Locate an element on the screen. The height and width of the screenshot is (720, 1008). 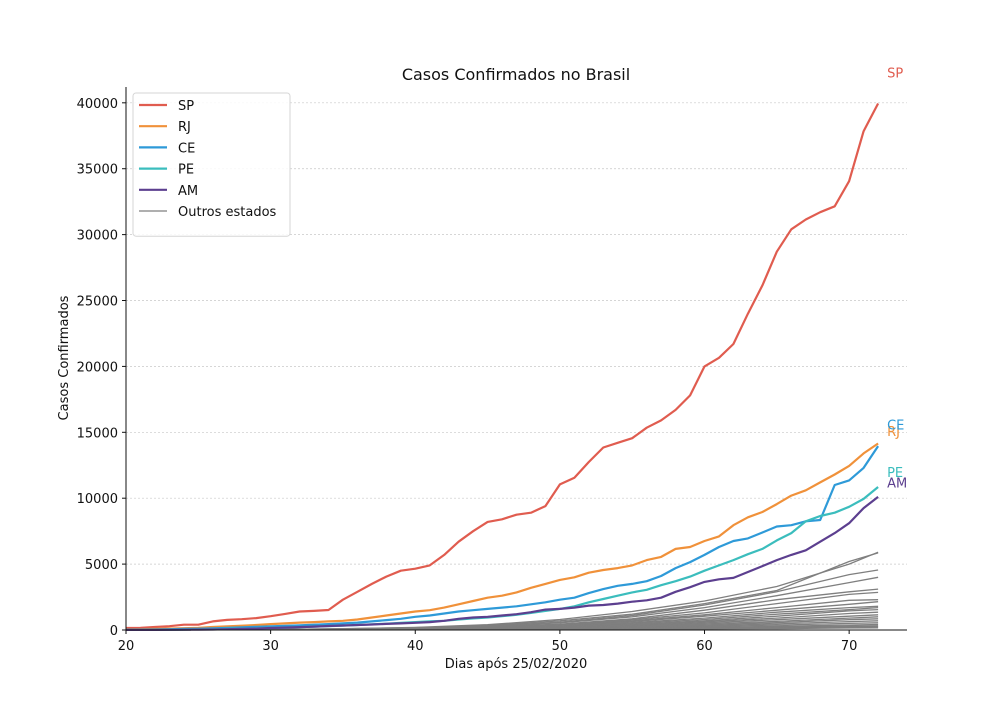
y-tick-label-6: 30000 is located at coordinates (97, 236).